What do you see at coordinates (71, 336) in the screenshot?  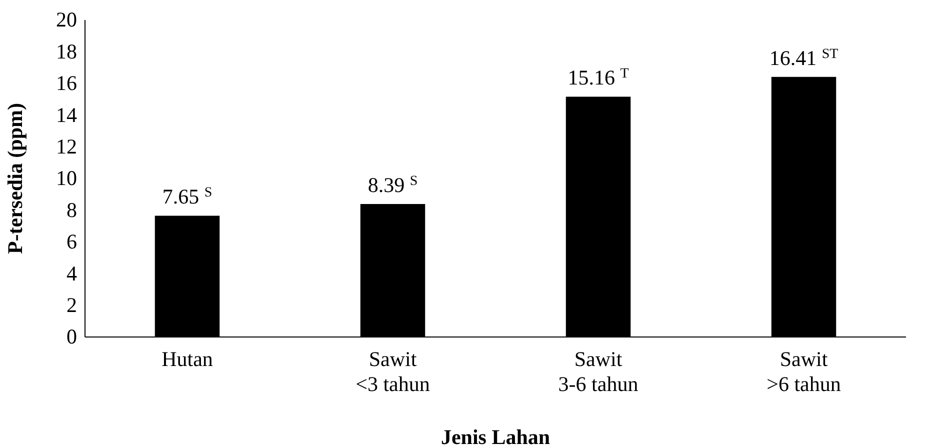 I see `y-tick-label: 0` at bounding box center [71, 336].